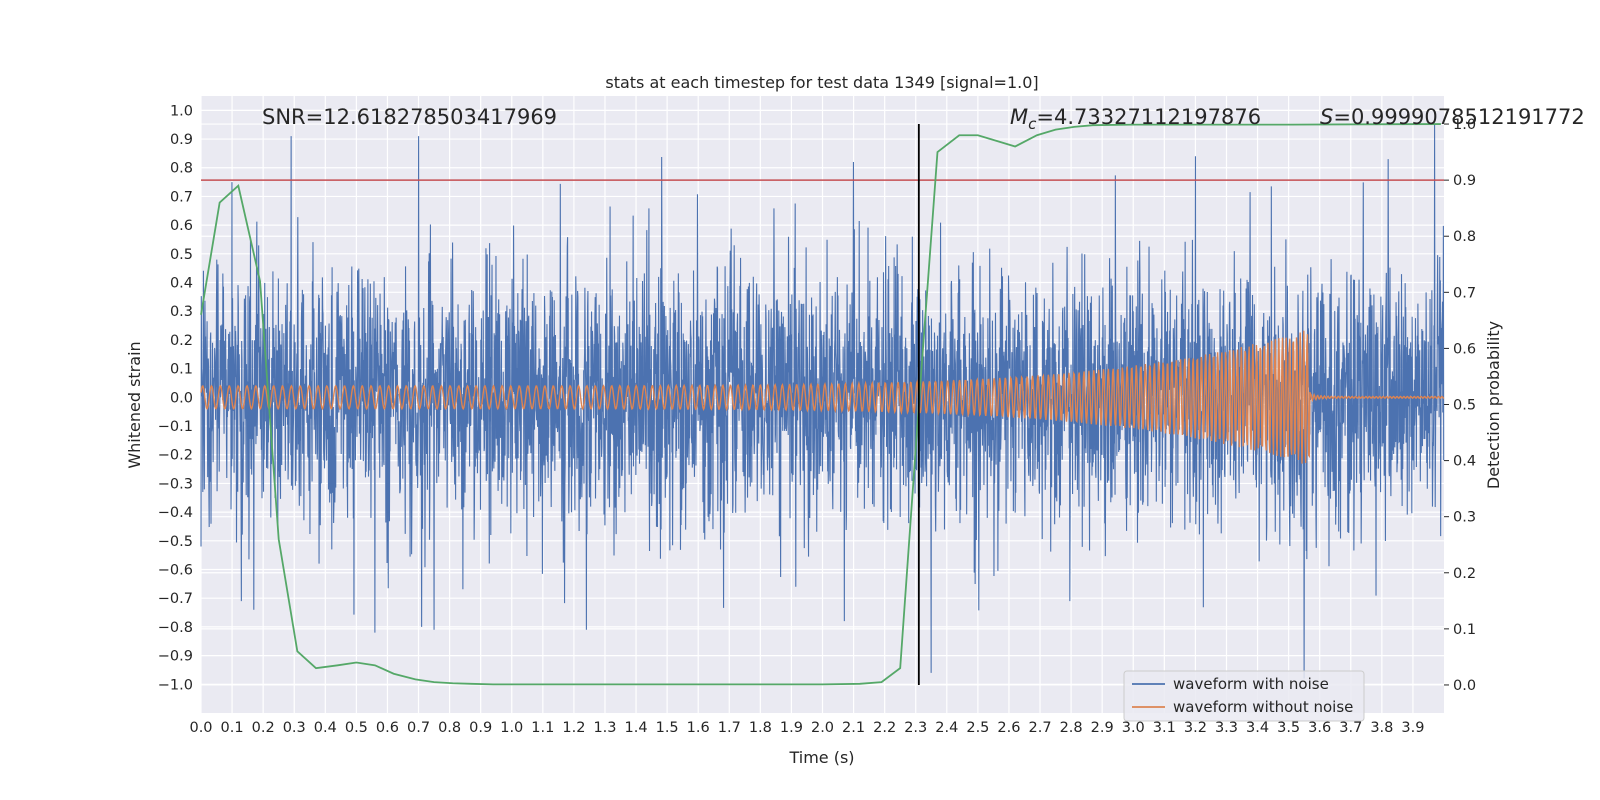 The image size is (1600, 800). I want to click on x-tick-label: 0.9, so click(480, 728).